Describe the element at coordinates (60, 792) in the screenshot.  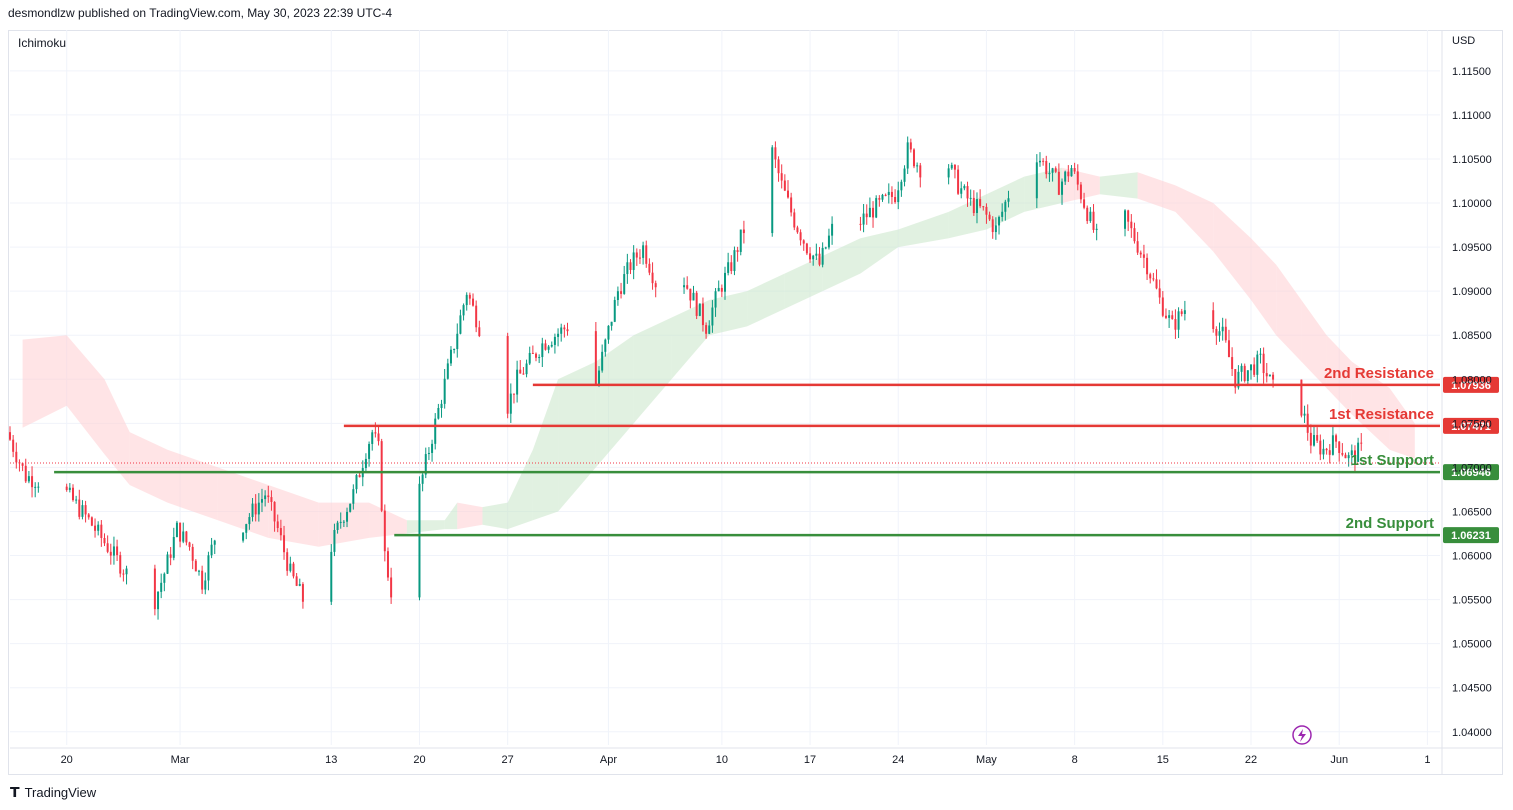
I see `footer-brand: TradingView` at that location.